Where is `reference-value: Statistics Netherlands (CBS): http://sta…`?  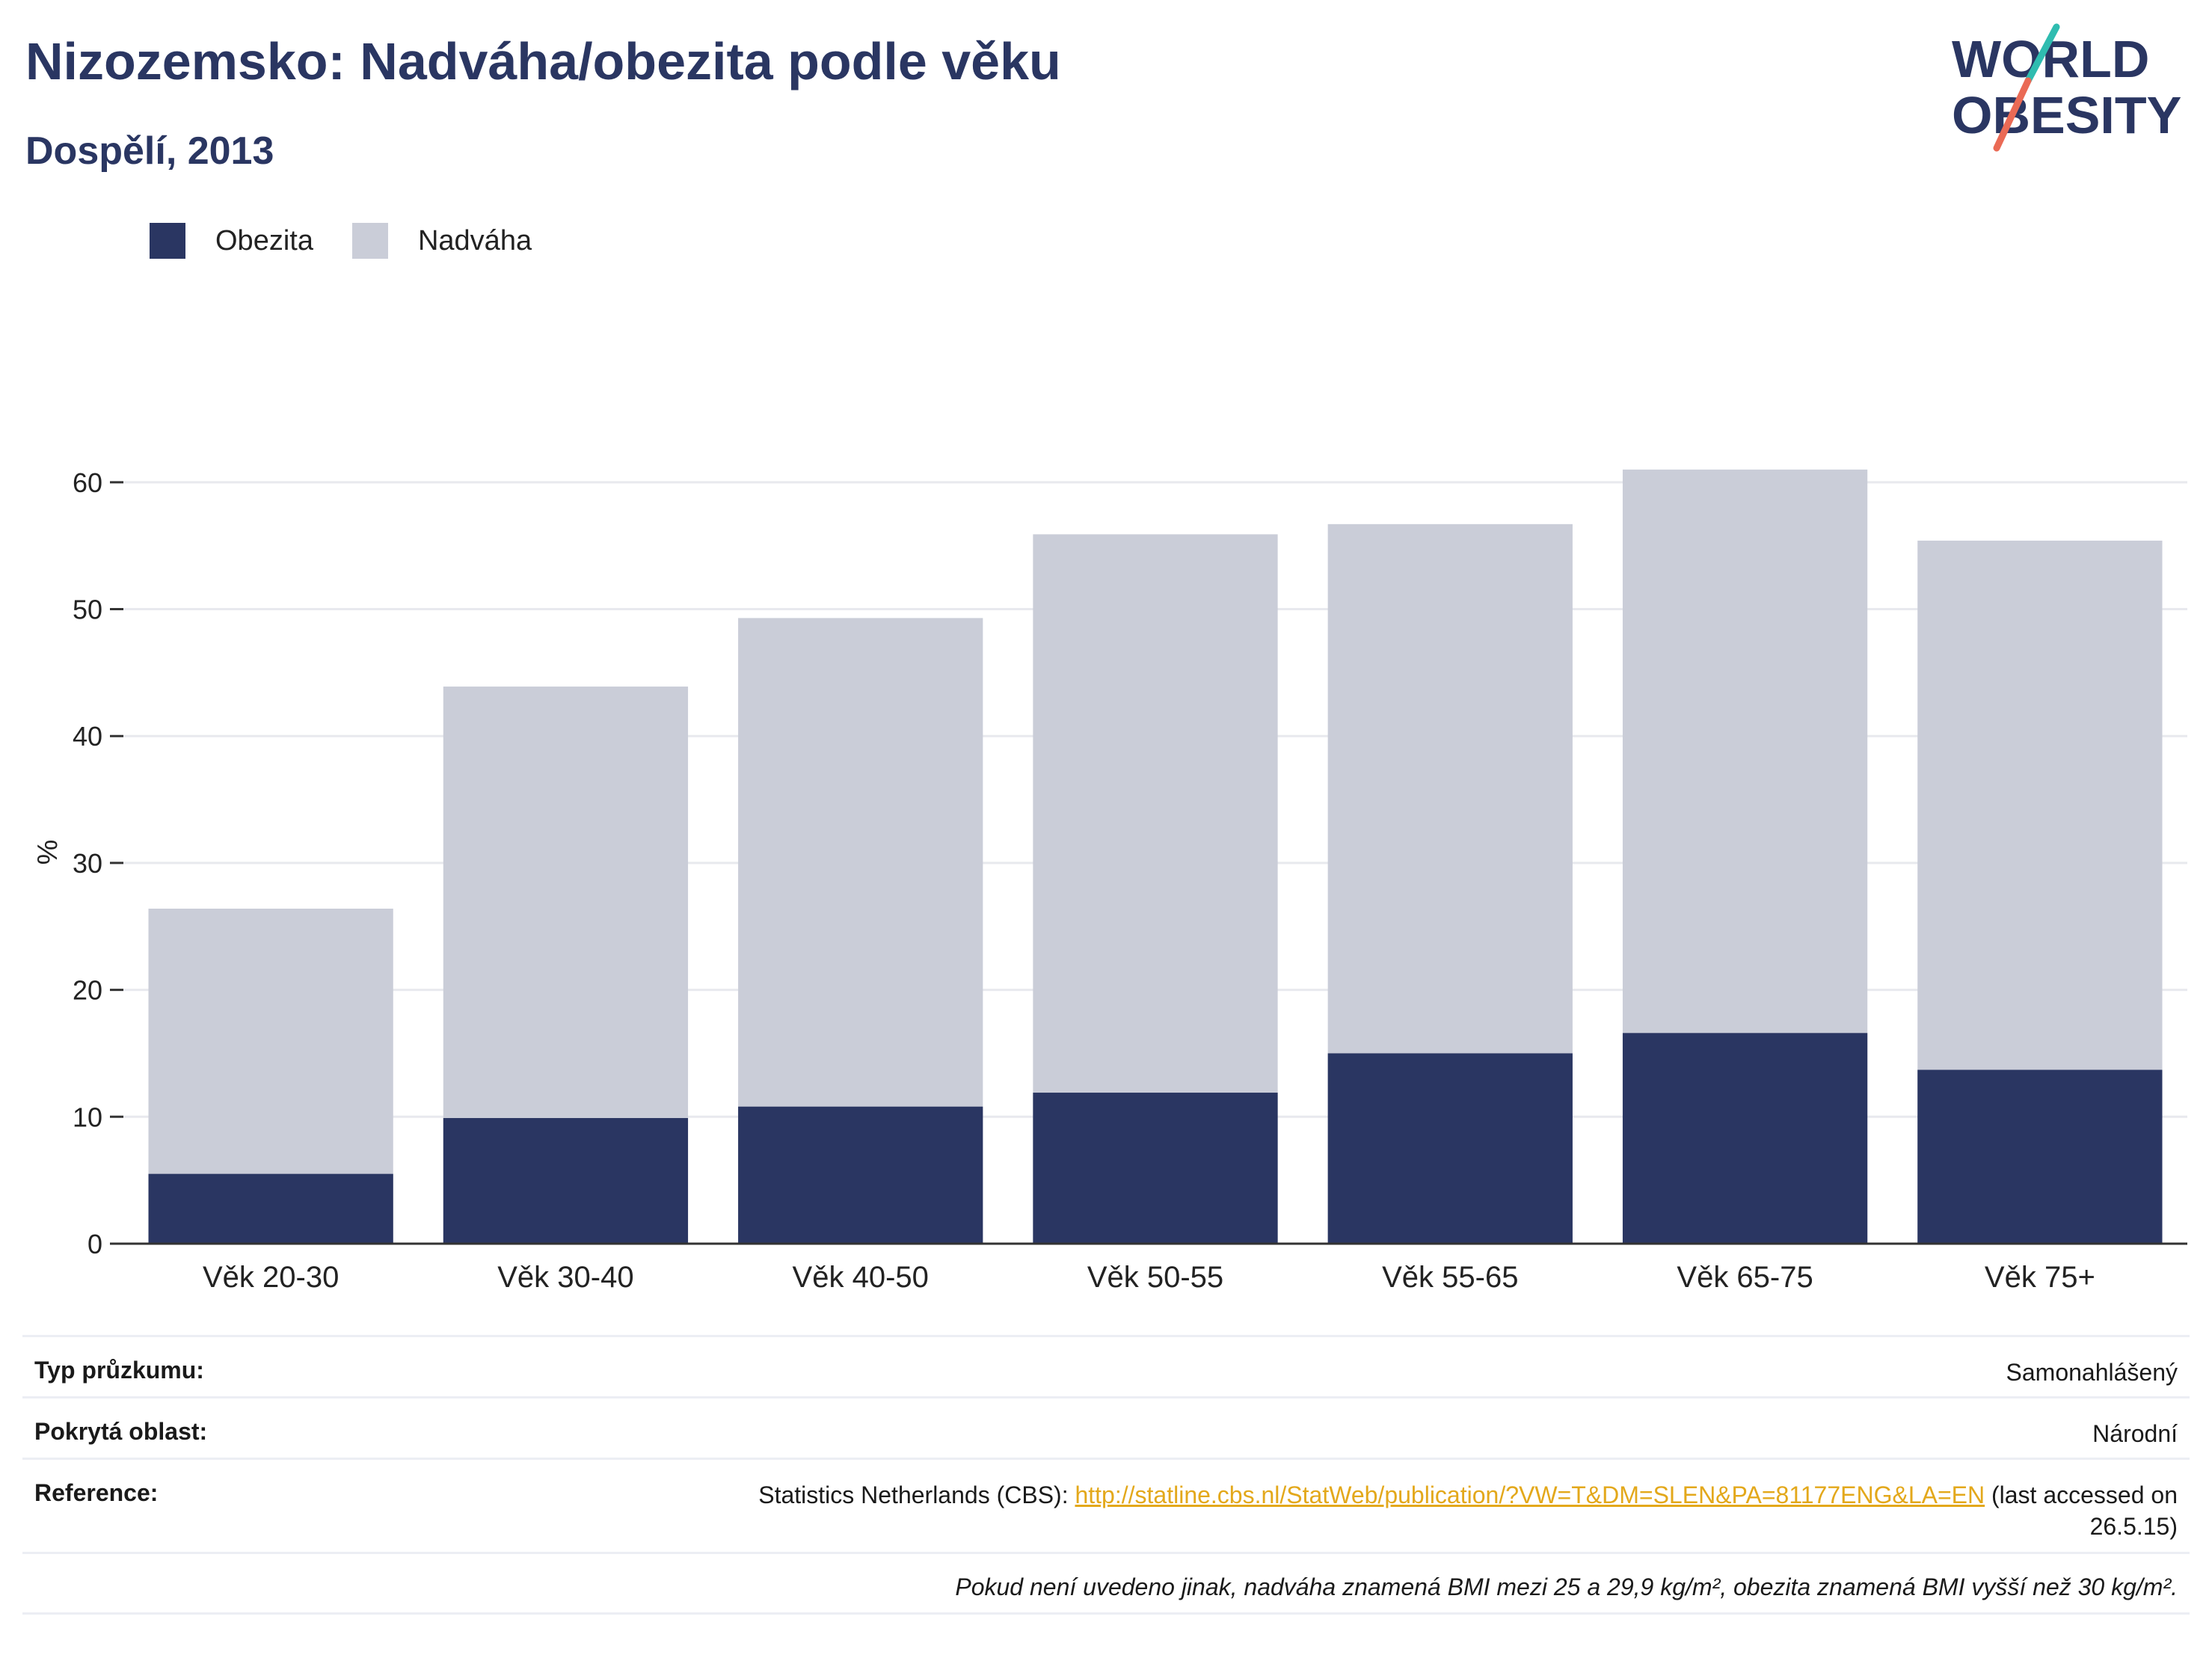 reference-value: Statistics Netherlands (CBS): http://sta… is located at coordinates (1468, 1510).